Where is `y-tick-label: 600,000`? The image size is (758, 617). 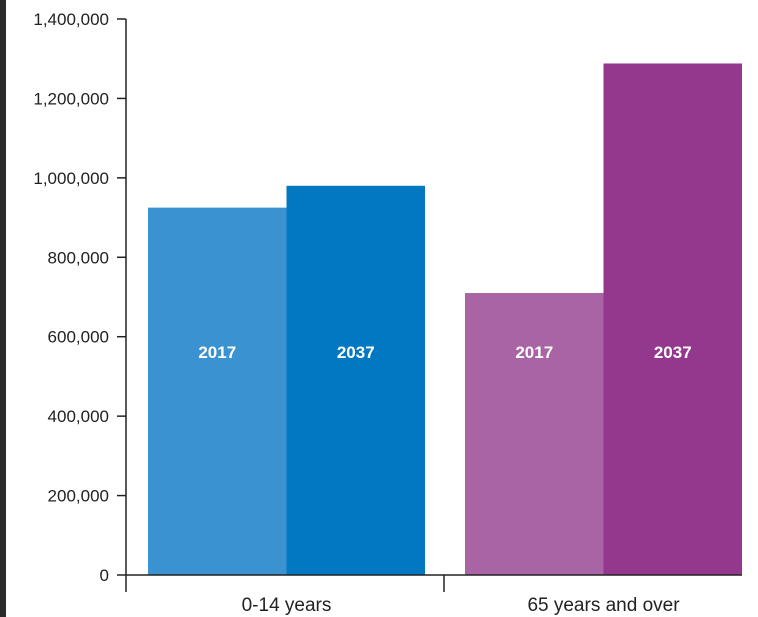 y-tick-label: 600,000 is located at coordinates (78, 337).